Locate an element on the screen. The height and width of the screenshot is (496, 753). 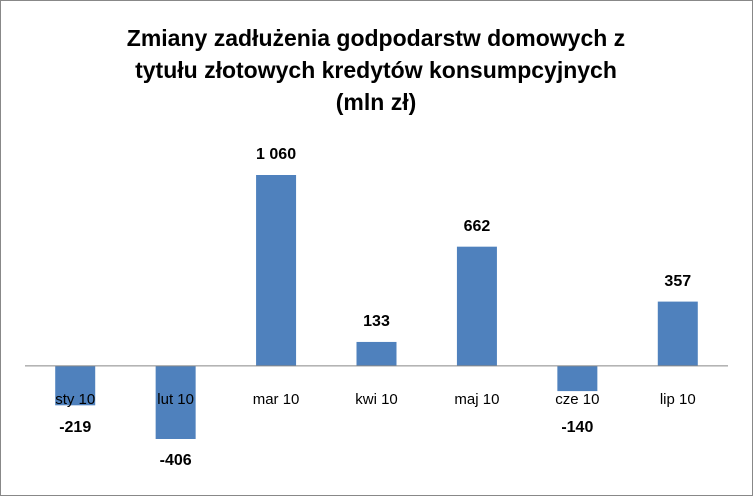
chart-title: tytułu złotowych kredytów konsumpcyjnych is located at coordinates (376, 70).